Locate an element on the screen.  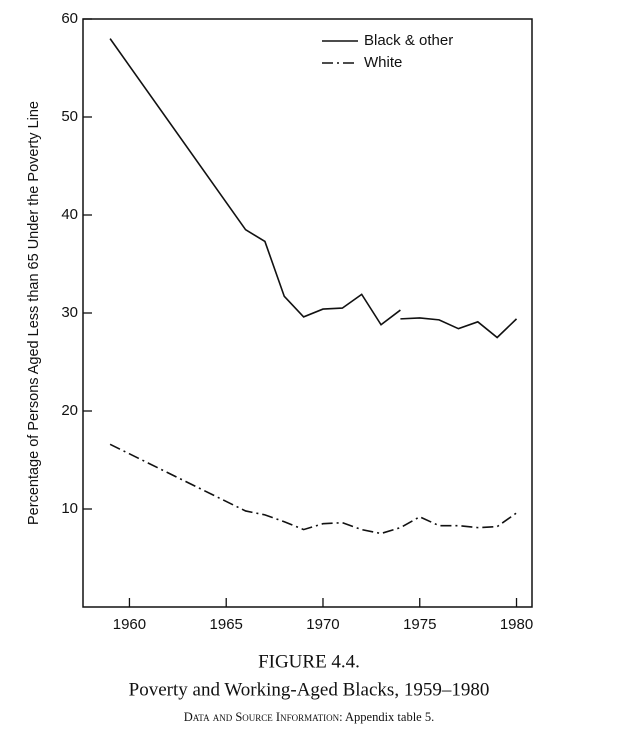
legend-label: White is located at coordinates (383, 62).